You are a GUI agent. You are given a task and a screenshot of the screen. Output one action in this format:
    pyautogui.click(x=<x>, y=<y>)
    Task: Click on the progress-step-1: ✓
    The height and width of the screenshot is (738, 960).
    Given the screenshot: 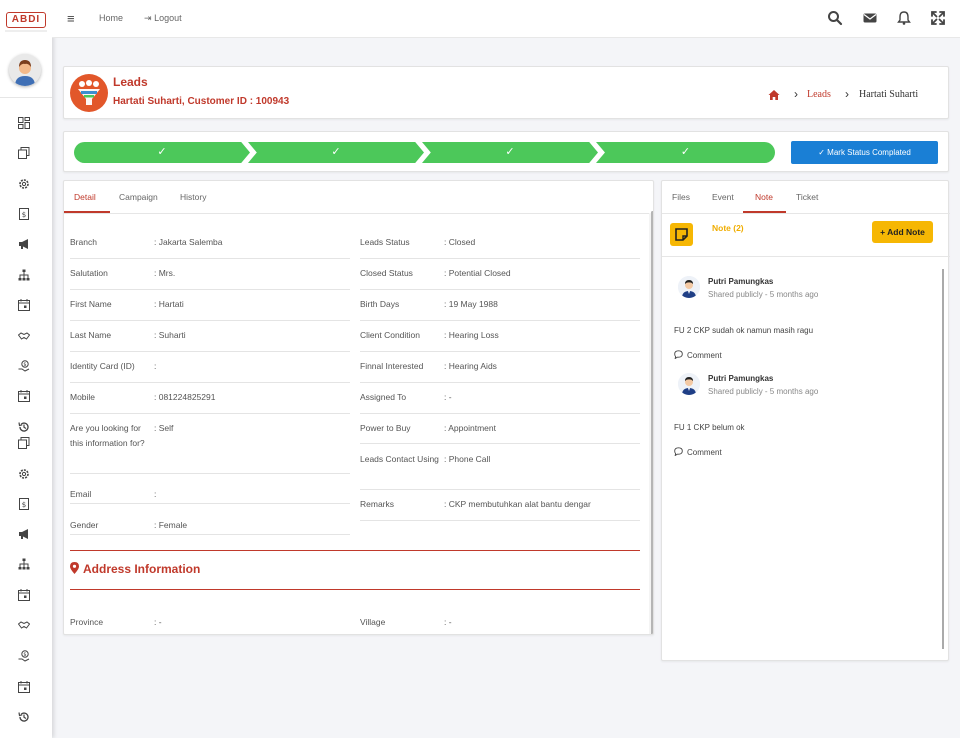 What is the action you would take?
    pyautogui.click(x=162, y=152)
    